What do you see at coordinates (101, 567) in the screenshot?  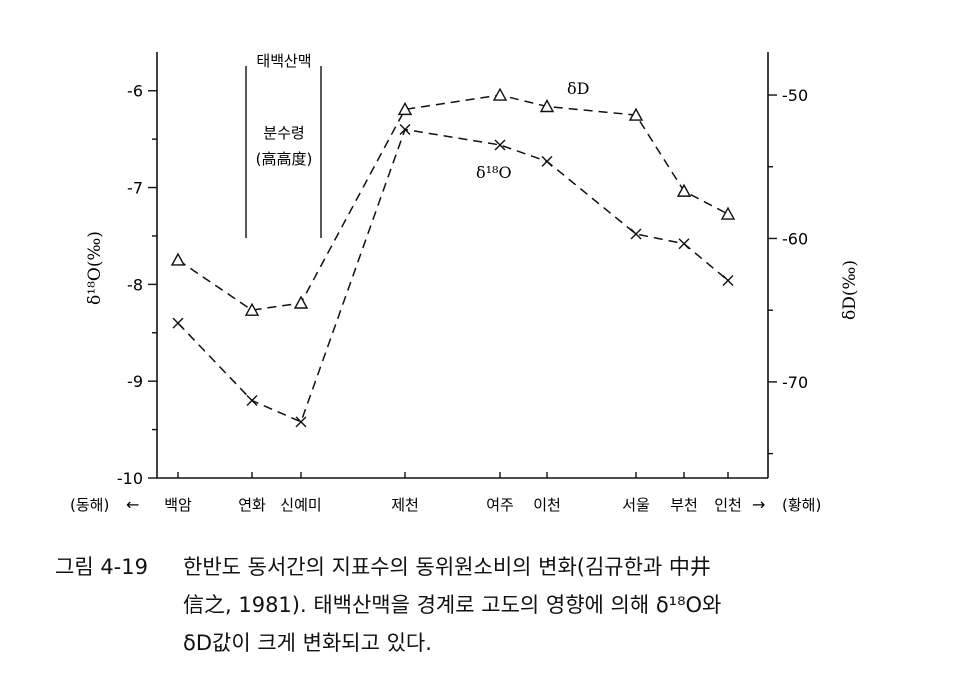 I see `figure-number: 그림 4-19` at bounding box center [101, 567].